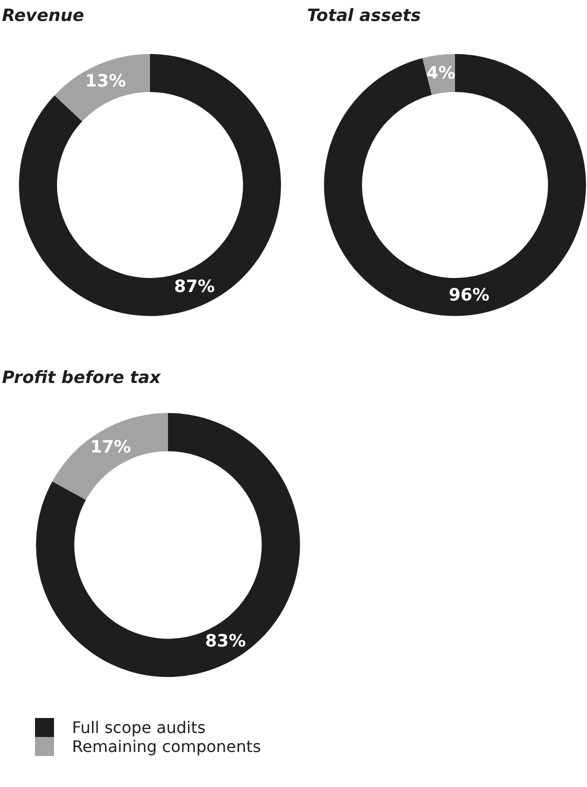 The width and height of the screenshot is (587, 787). What do you see at coordinates (441, 73) in the screenshot?
I see `data-label: 4%` at bounding box center [441, 73].